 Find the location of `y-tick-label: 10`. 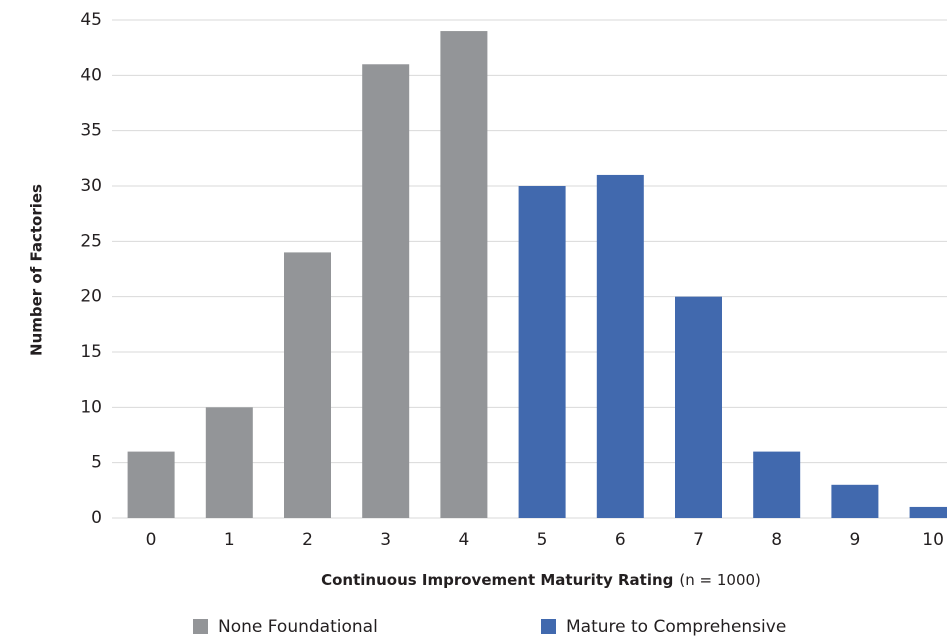

y-tick-label: 10 is located at coordinates (91, 407).